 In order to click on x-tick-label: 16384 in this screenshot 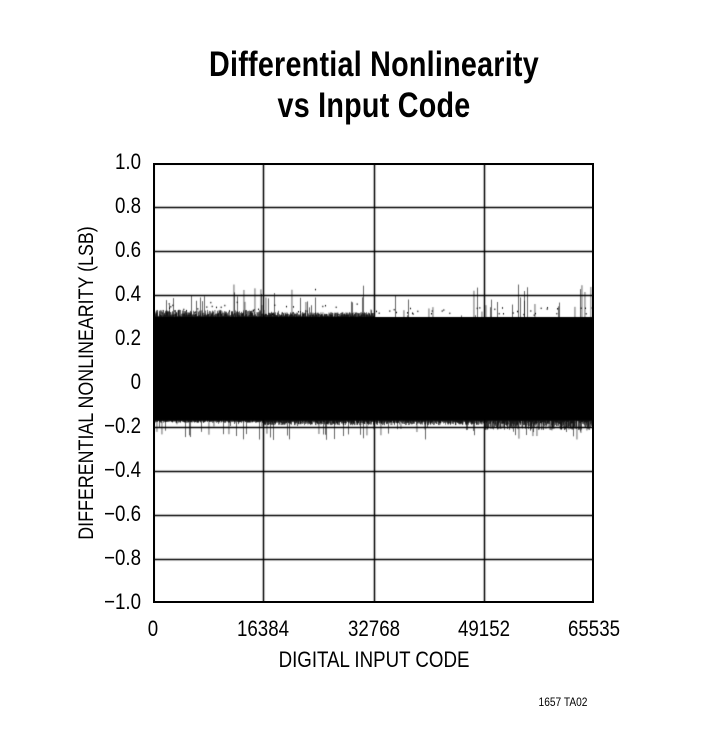, I will do `click(263, 628)`.